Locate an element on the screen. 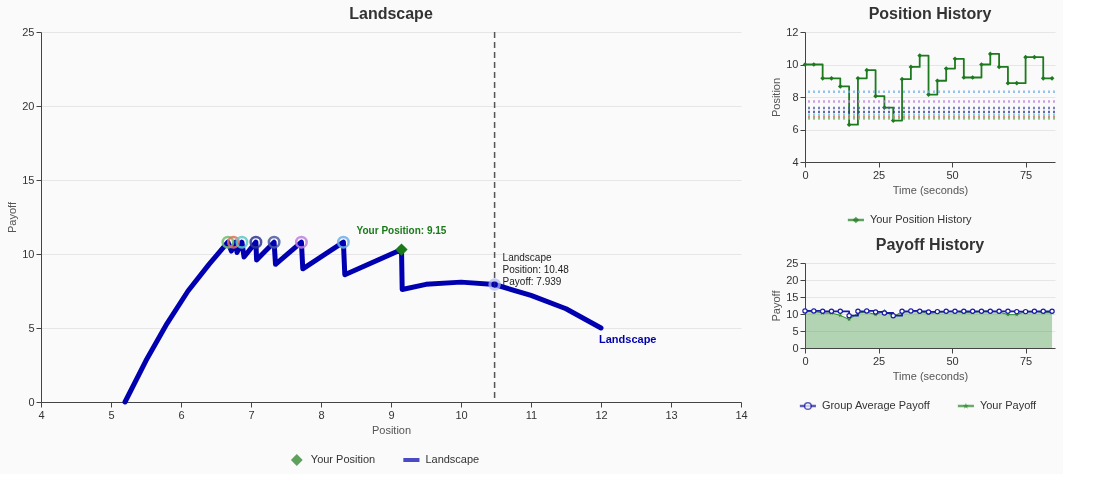  x-tick-label: 7 is located at coordinates (251, 414).